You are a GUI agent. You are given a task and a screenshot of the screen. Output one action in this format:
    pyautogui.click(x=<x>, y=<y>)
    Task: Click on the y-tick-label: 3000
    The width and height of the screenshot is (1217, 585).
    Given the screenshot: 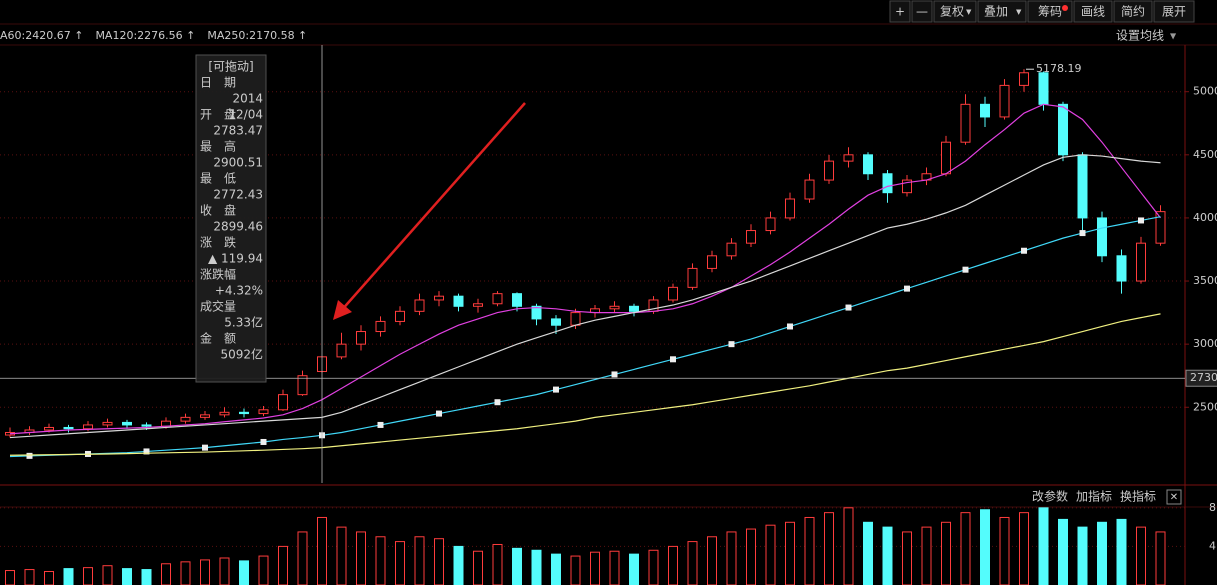 What is the action you would take?
    pyautogui.click(x=1205, y=343)
    